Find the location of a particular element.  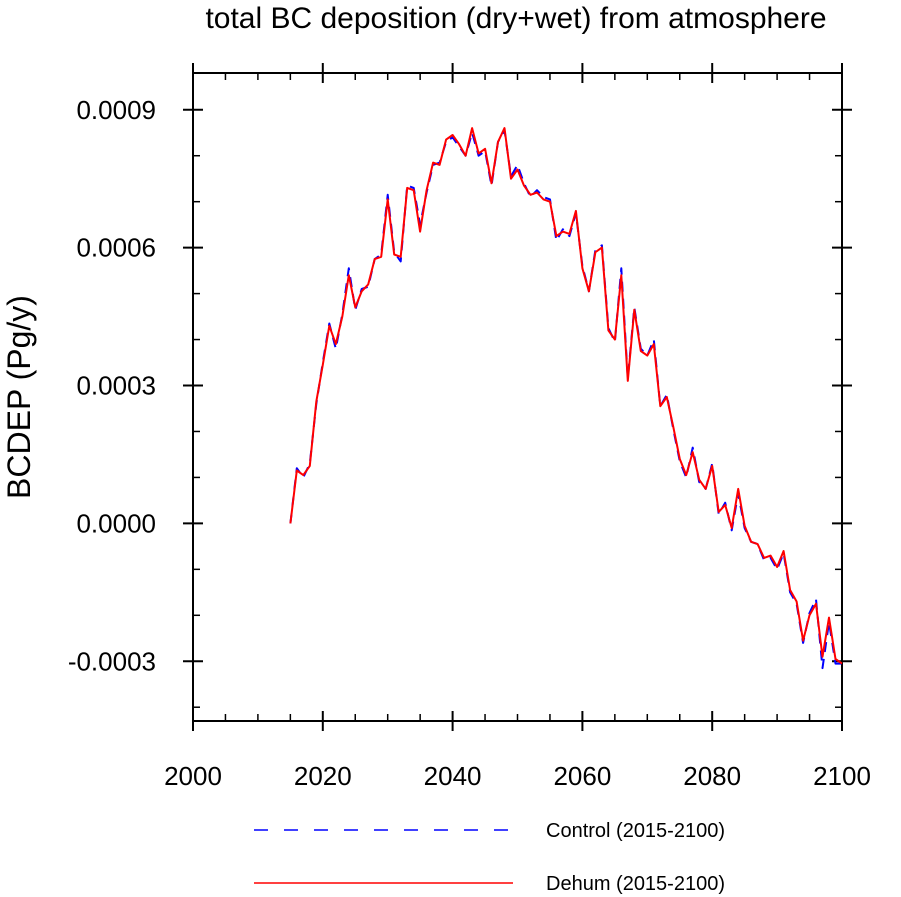

y-tick-label: 0.0009 is located at coordinates (116, 110).